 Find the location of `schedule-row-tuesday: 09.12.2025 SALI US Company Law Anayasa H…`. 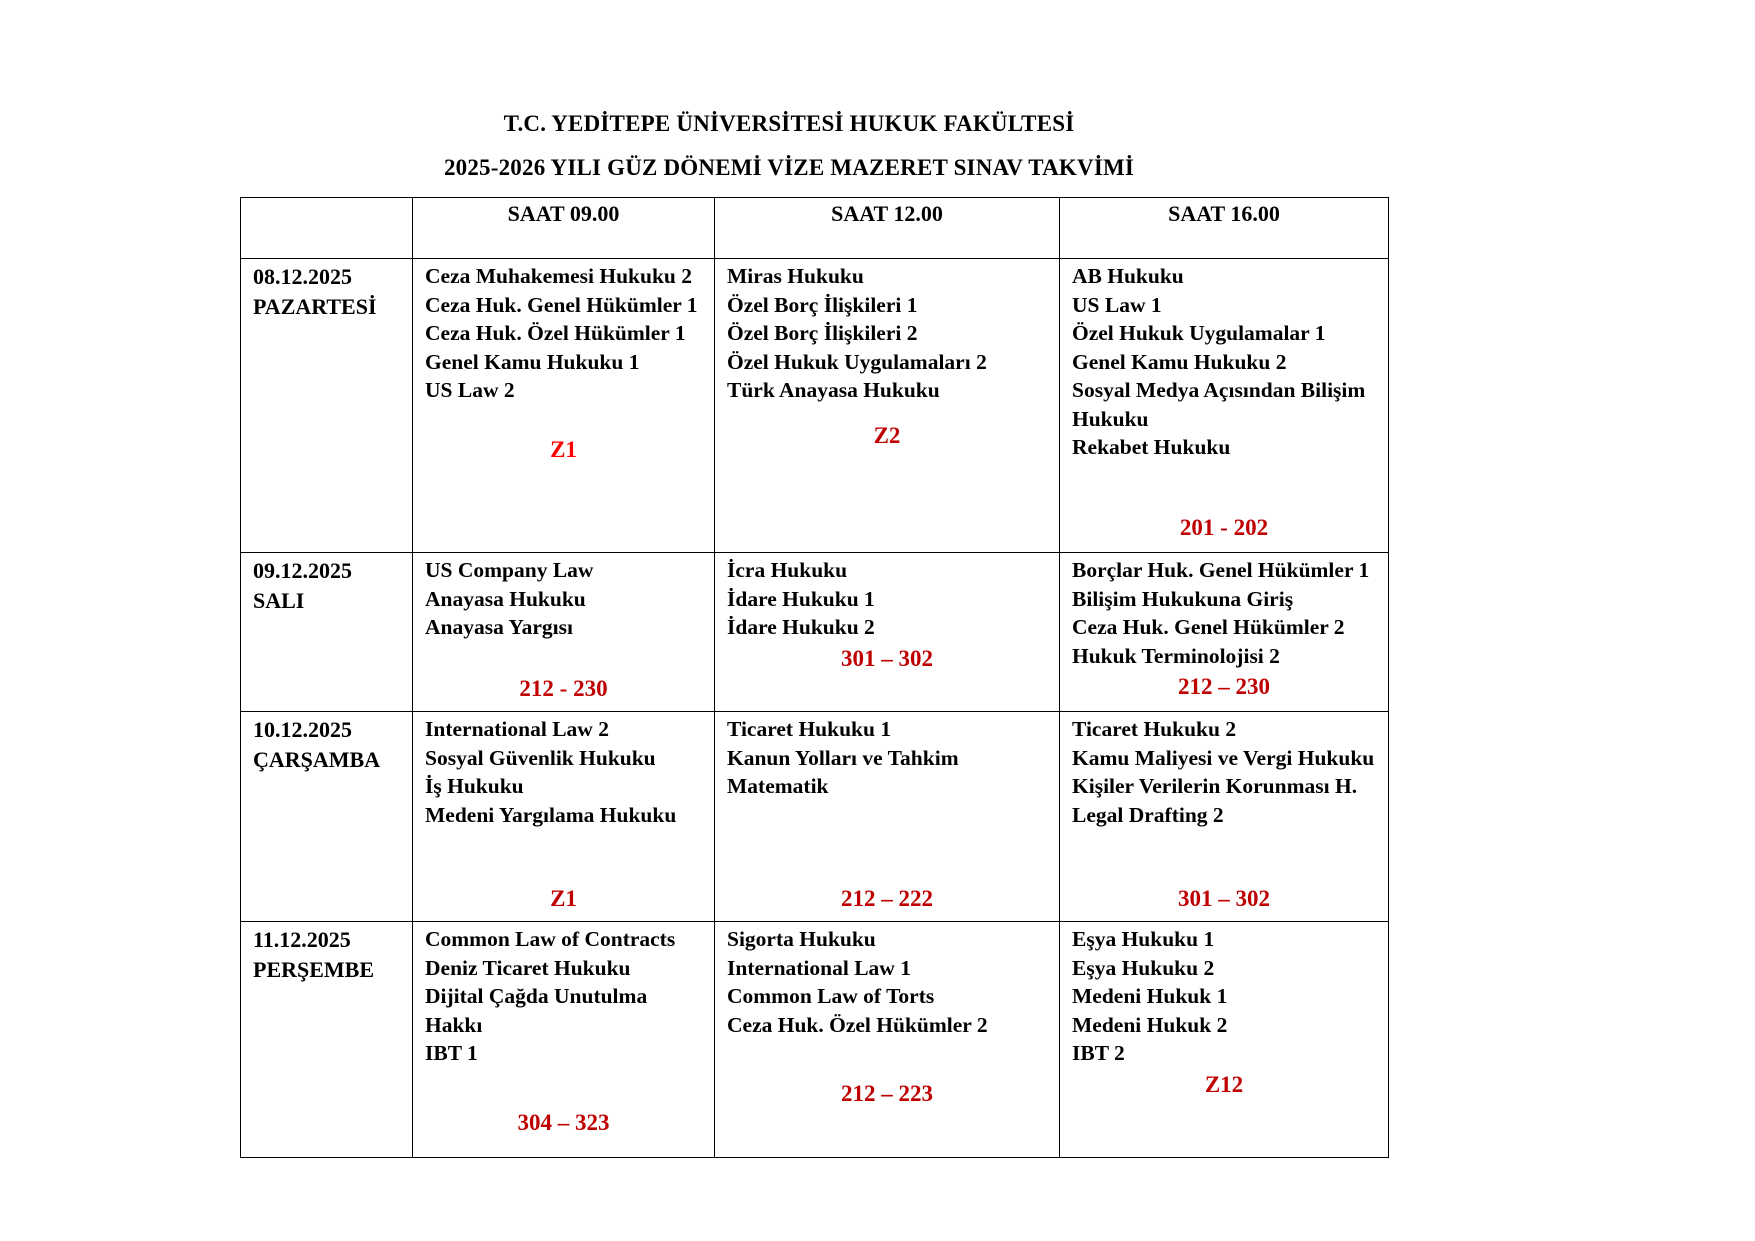

schedule-row-tuesday: 09.12.2025 SALI US Company Law Anayasa H… is located at coordinates (814, 632).